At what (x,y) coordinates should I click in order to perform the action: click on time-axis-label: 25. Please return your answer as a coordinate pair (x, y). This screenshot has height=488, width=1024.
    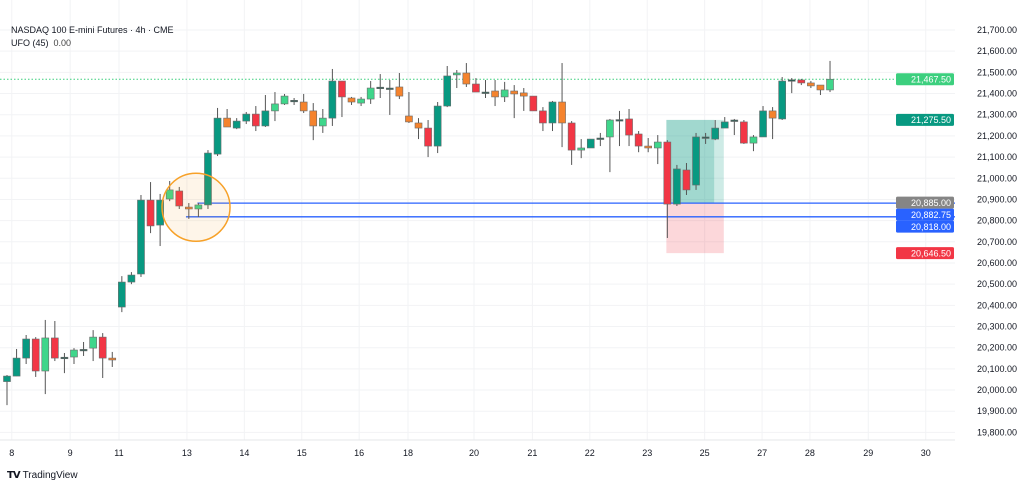
    Looking at the image, I should click on (705, 453).